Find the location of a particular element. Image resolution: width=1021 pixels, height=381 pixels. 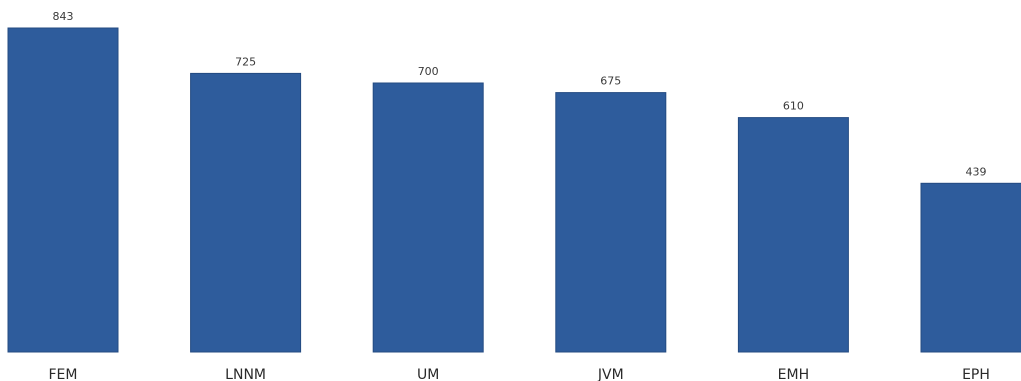

bar-eph is located at coordinates (970, 267).